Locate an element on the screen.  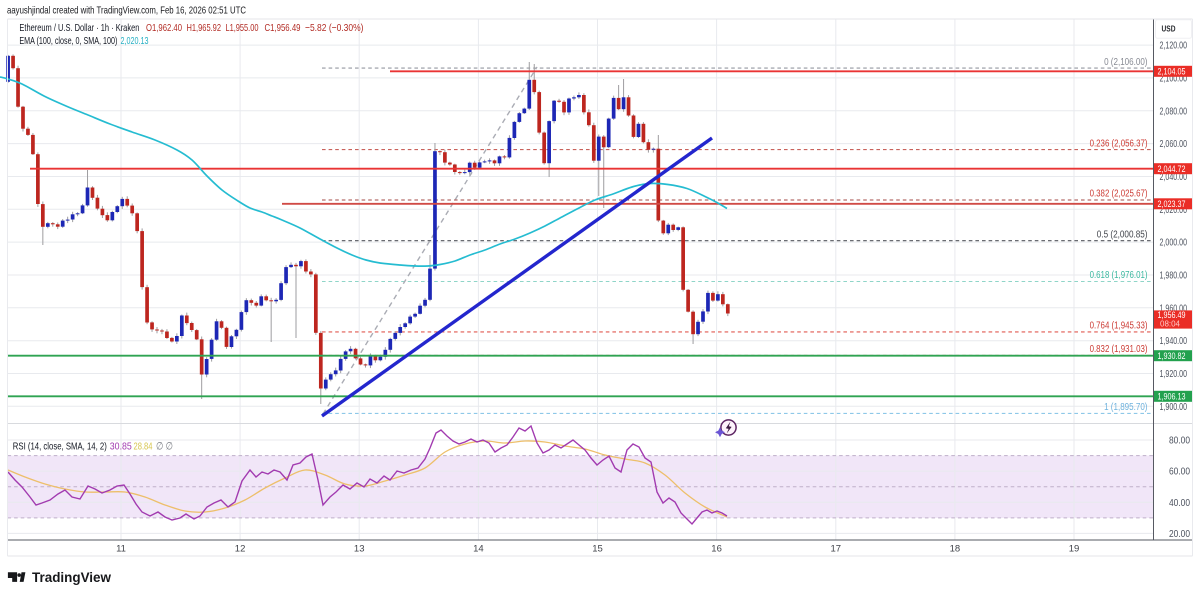
svg-text: 0.764 (1,945.33) is located at coordinates (1119, 326).